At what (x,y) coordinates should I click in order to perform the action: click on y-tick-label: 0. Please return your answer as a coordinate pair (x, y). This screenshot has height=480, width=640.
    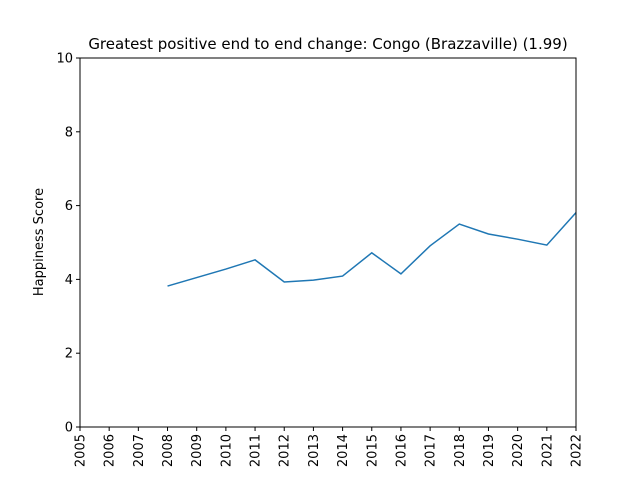
    Looking at the image, I should click on (69, 428).